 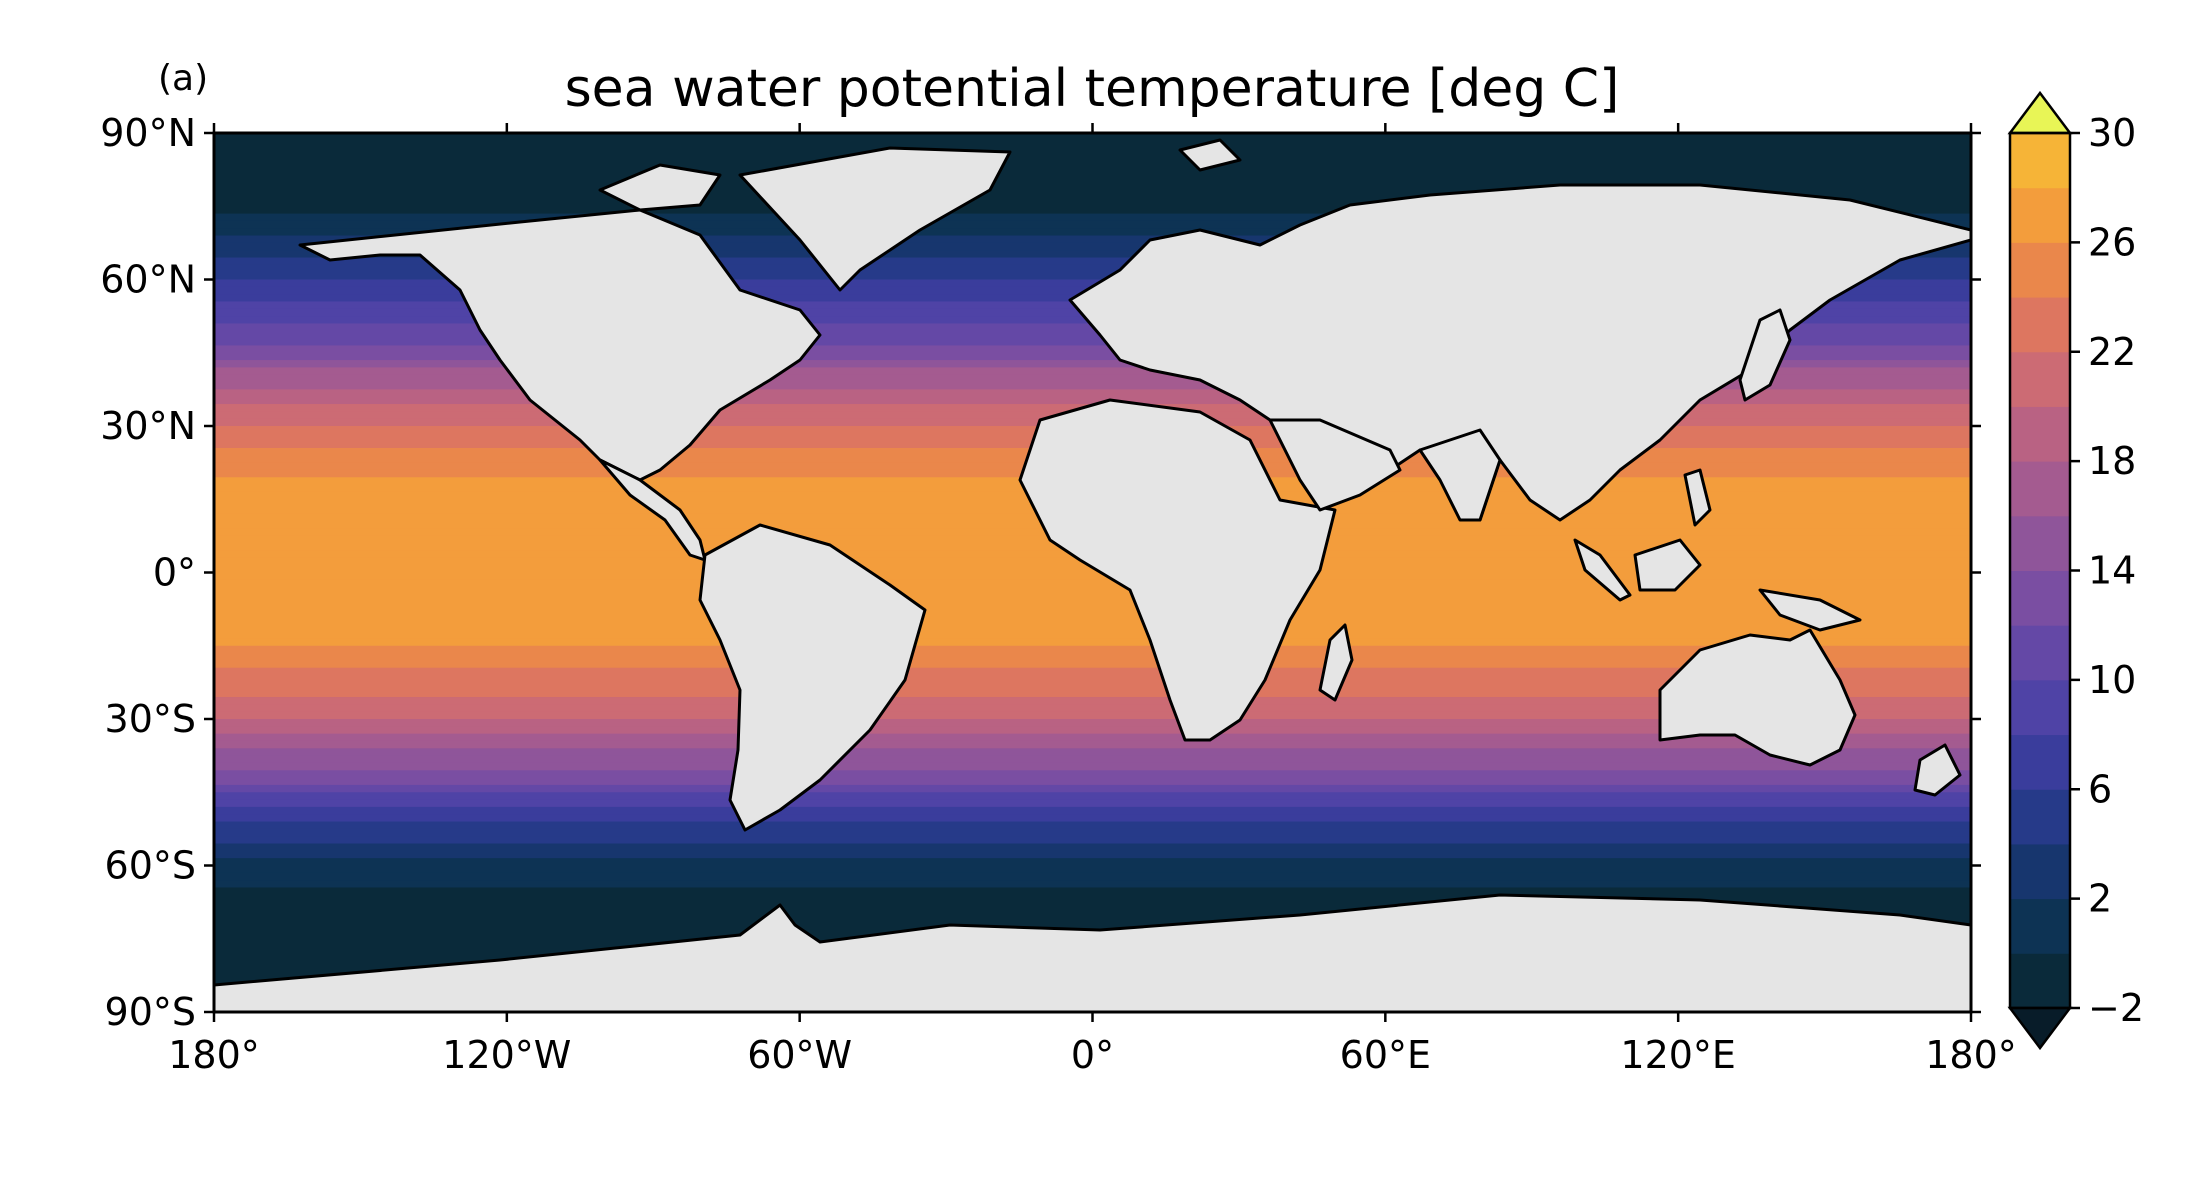 What do you see at coordinates (1092, 952) in the screenshot?
I see `land-antarctica` at bounding box center [1092, 952].